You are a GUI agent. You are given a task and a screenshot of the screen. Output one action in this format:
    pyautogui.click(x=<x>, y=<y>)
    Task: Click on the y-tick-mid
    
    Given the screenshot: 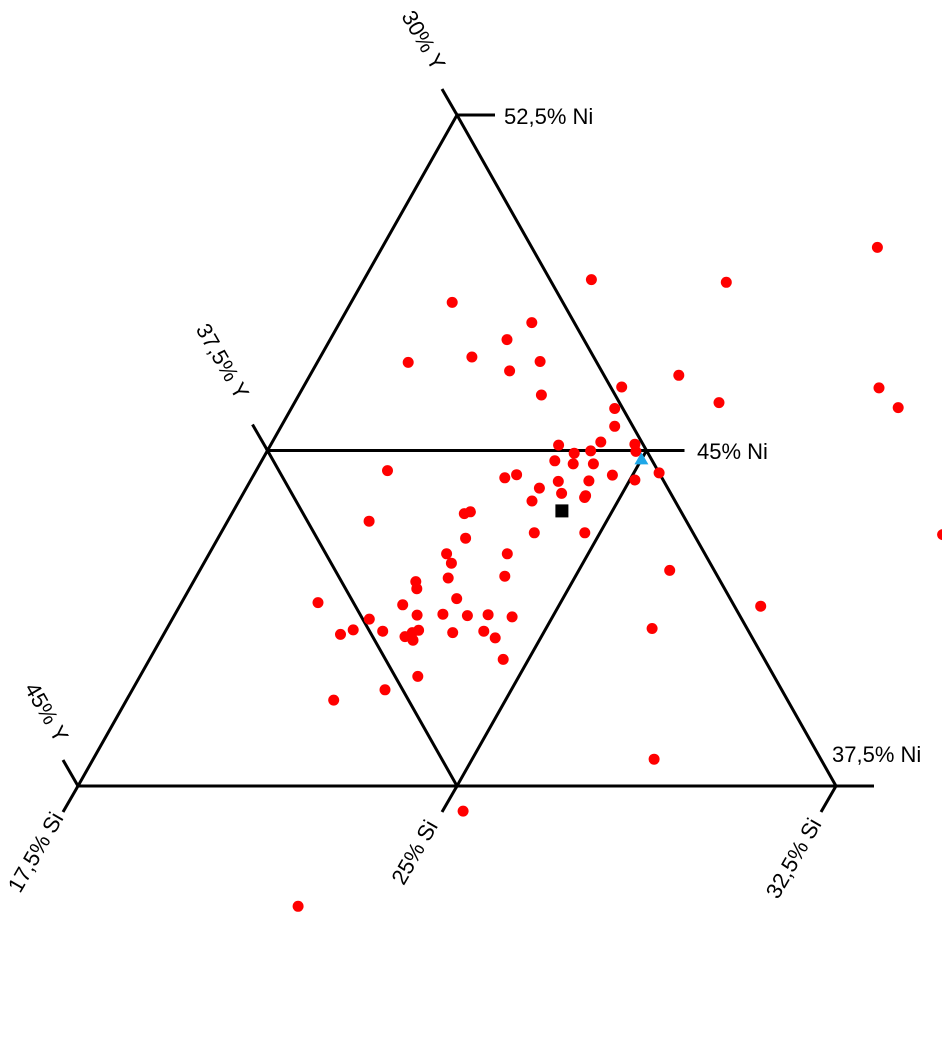 What is the action you would take?
    pyautogui.click(x=260, y=437)
    